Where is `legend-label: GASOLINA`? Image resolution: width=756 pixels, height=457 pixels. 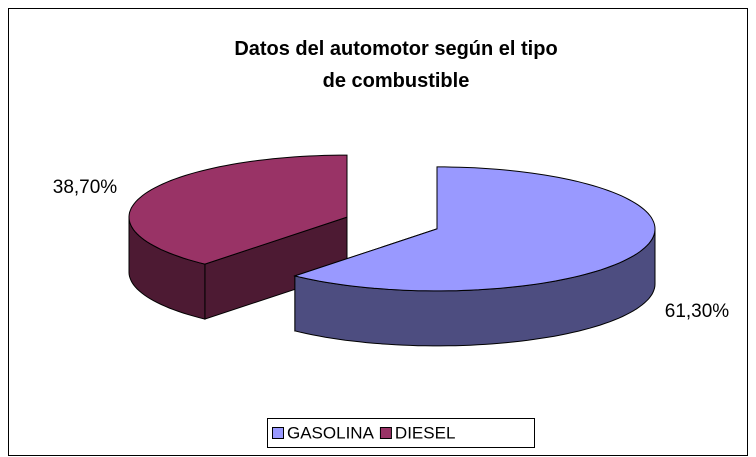 legend-label: GASOLINA is located at coordinates (331, 432).